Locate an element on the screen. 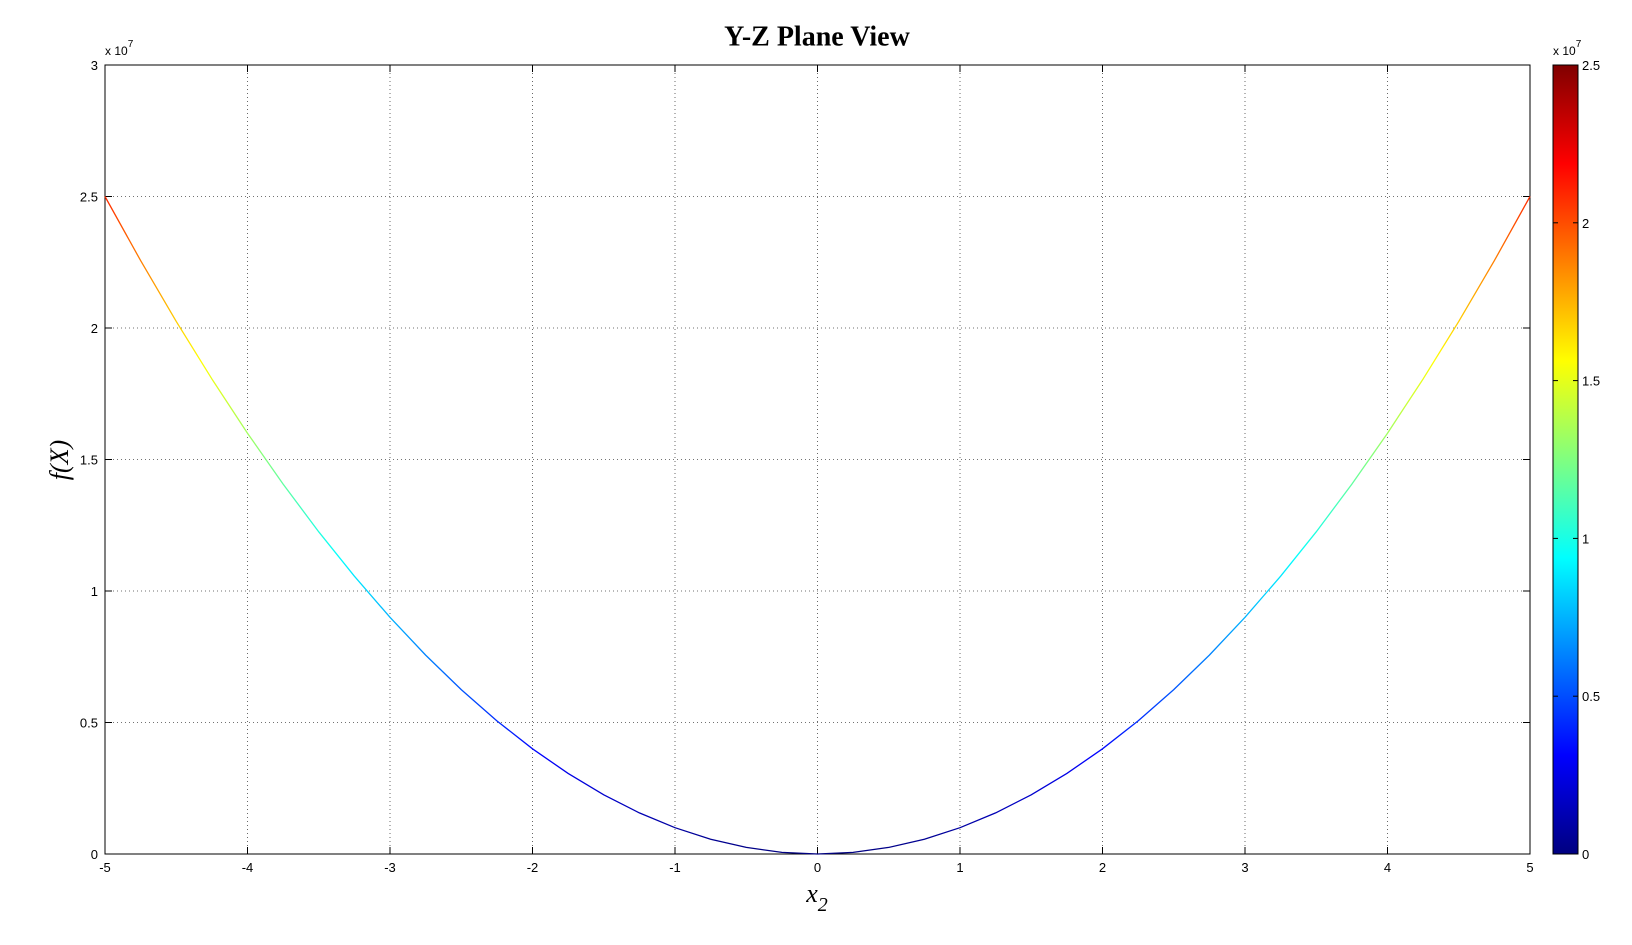 This screenshot has width=1632, height=945. y-multiplier-base: x 10 is located at coordinates (116, 51).